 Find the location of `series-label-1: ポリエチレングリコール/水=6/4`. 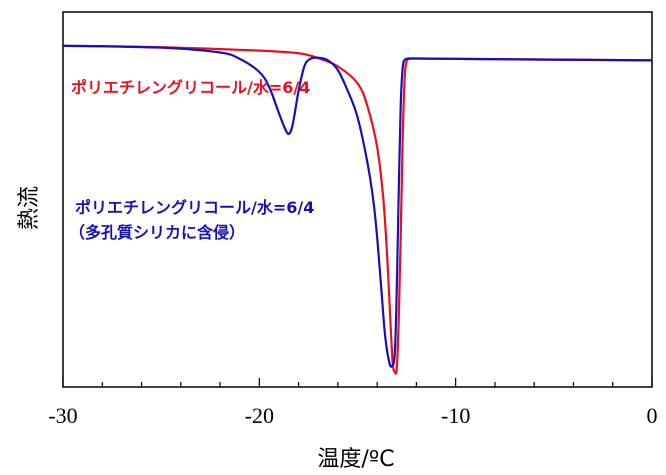

series-label-1: ポリエチレングリコール/水=6/4 is located at coordinates (190, 87).